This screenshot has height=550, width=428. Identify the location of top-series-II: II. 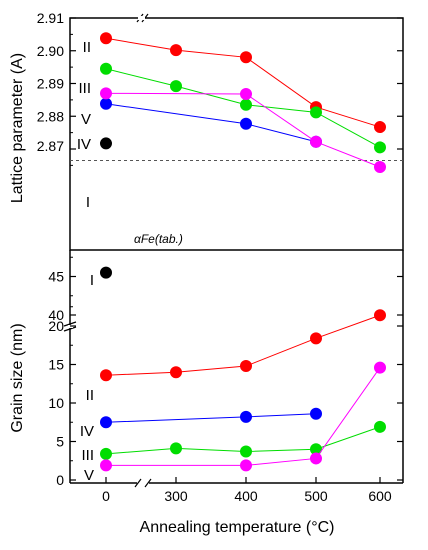
(234, 83).